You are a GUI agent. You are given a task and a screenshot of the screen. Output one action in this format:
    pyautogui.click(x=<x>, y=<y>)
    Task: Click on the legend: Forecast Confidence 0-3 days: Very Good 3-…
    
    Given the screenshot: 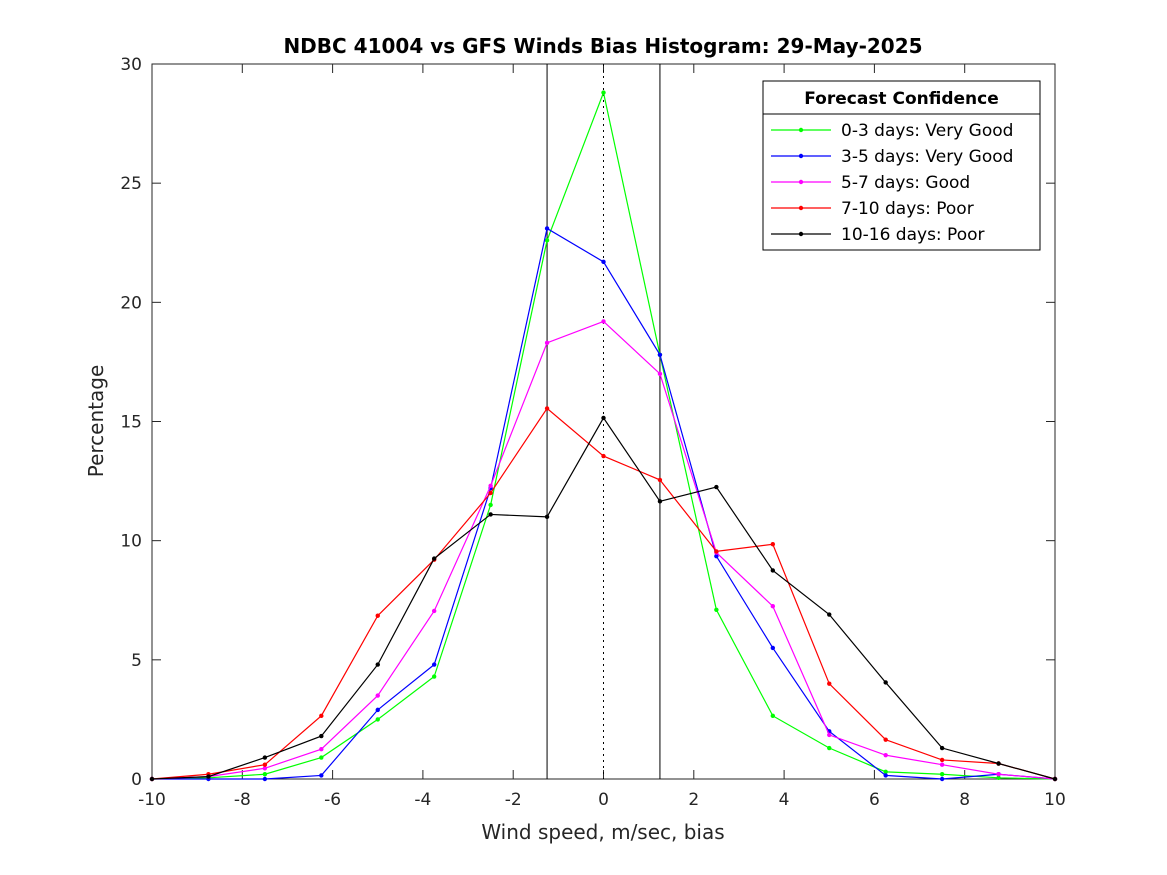 What is the action you would take?
    pyautogui.click(x=901, y=165)
    